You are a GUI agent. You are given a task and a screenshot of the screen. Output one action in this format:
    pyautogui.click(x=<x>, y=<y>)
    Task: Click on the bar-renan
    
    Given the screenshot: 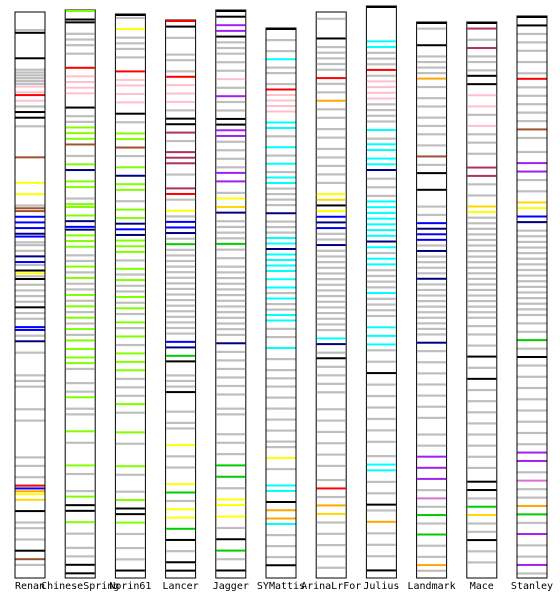 What is the action you would take?
    pyautogui.click(x=30, y=295)
    